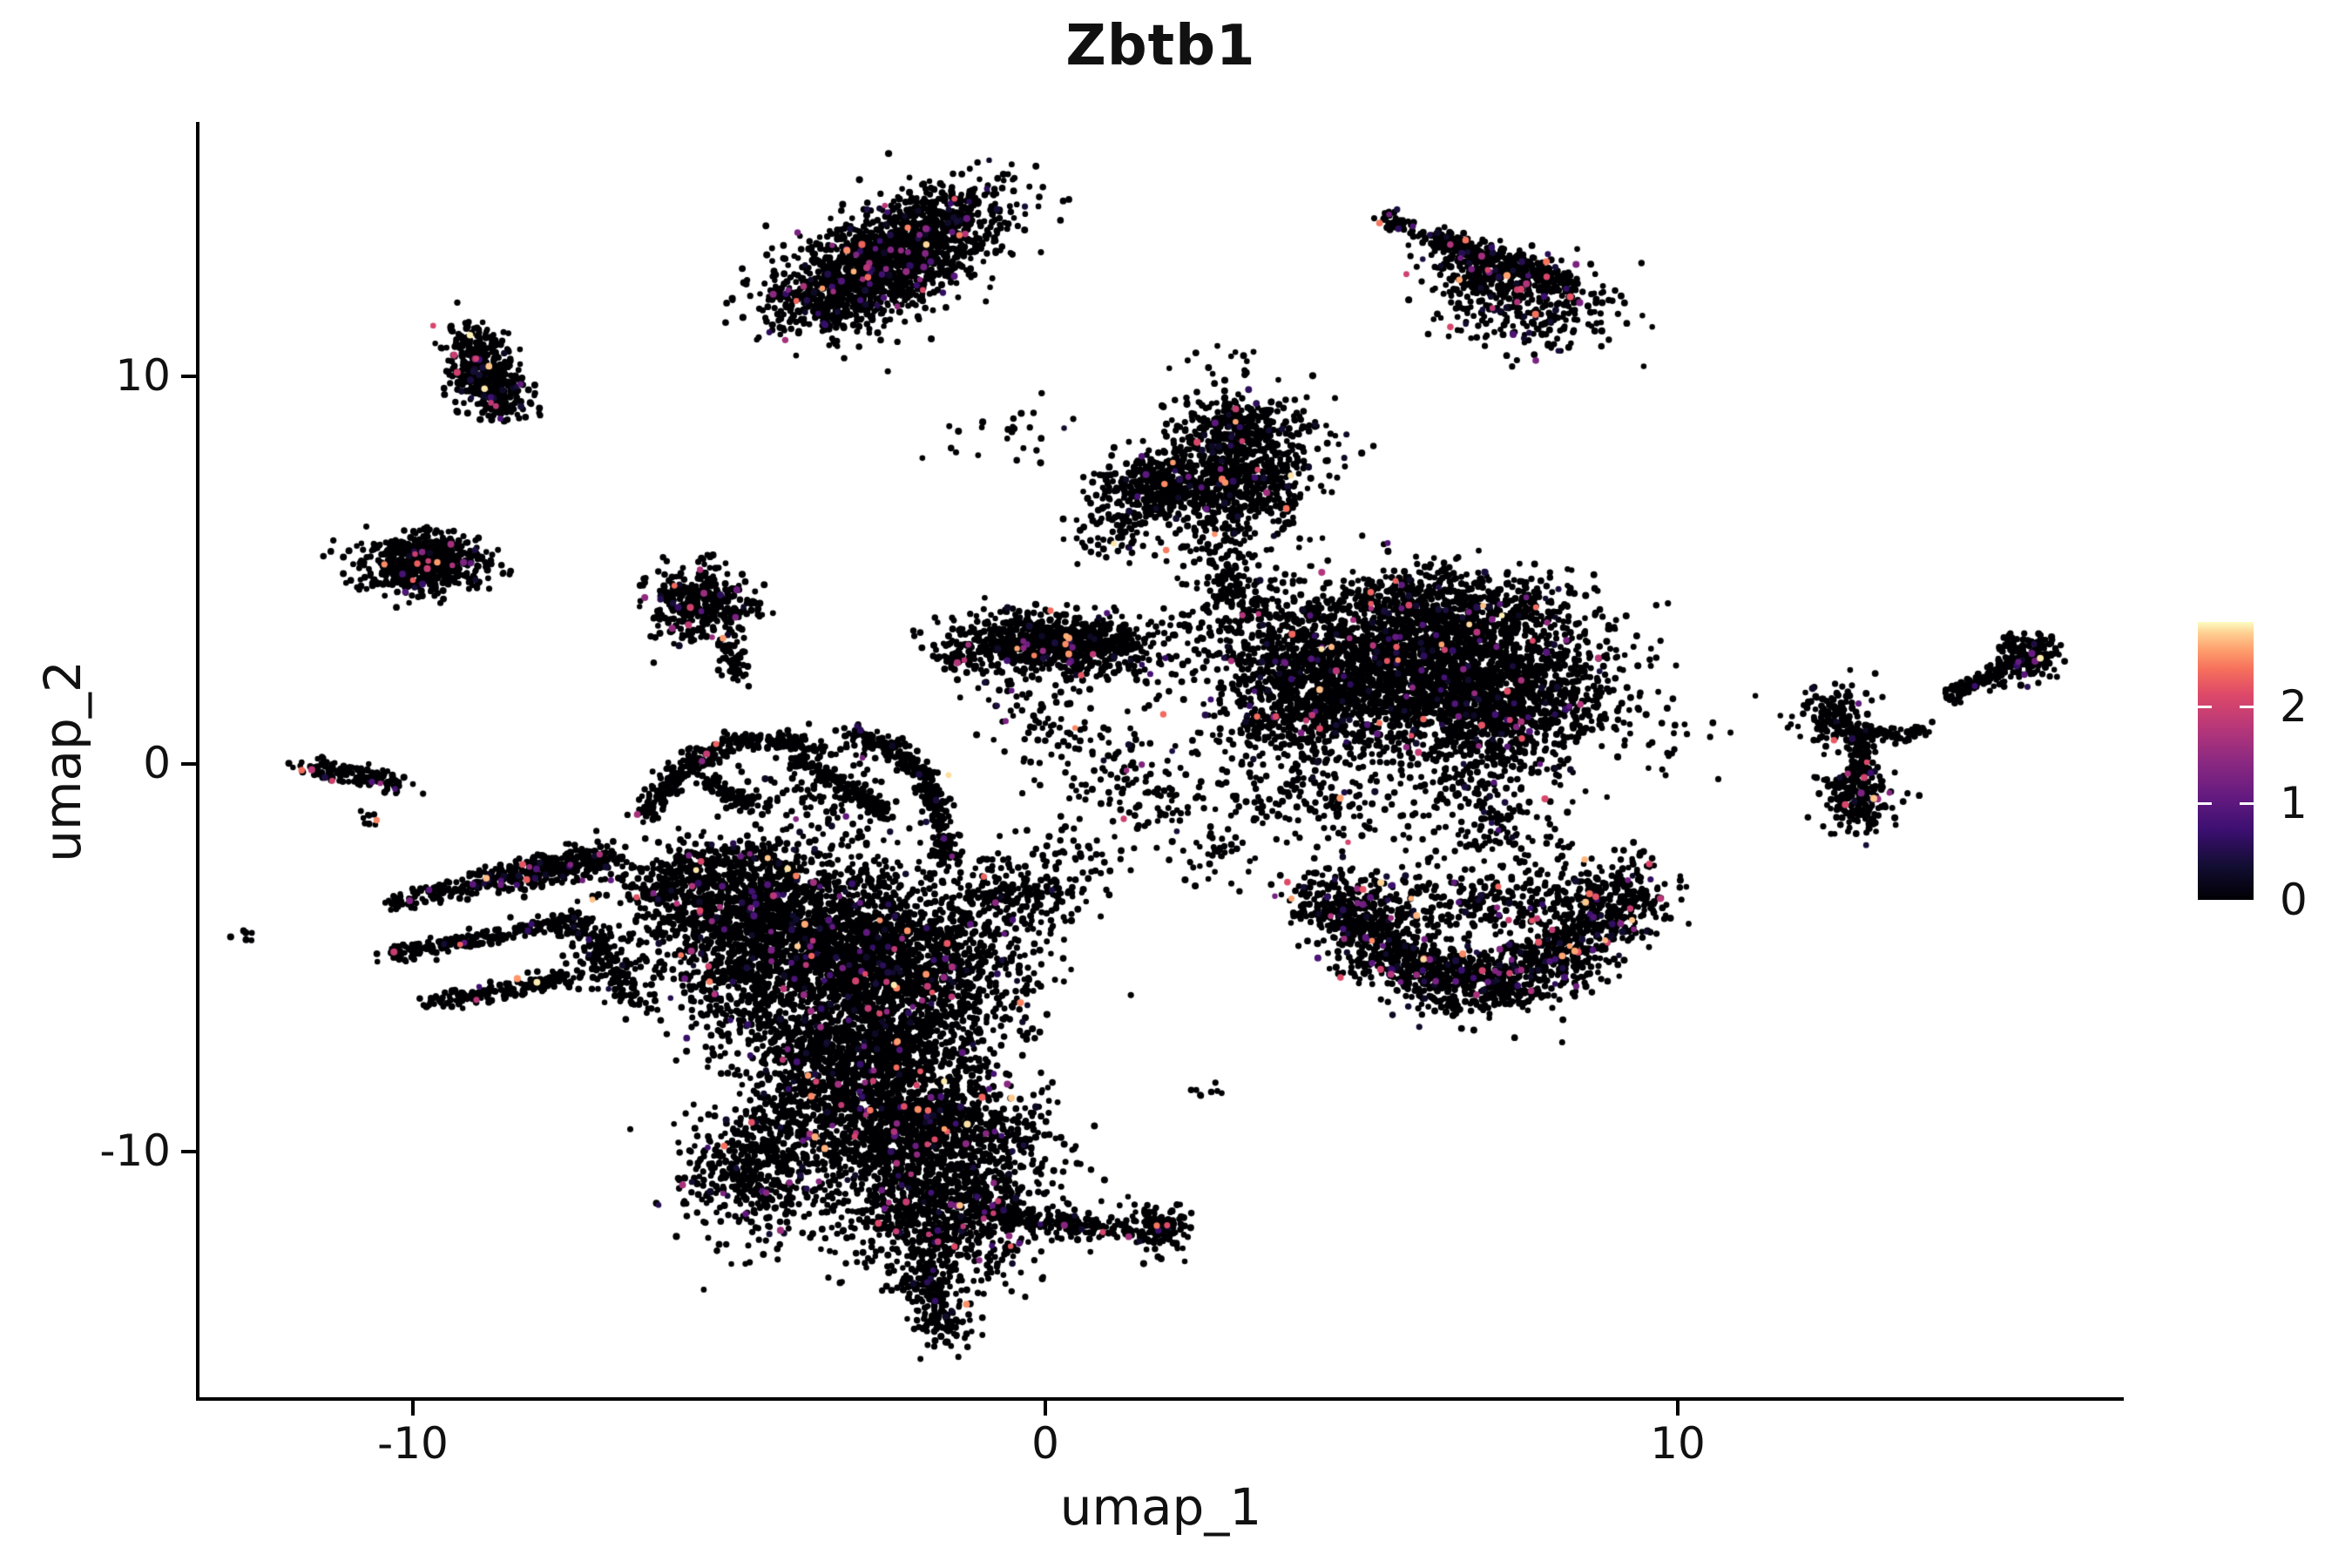  Describe the element at coordinates (1160, 1507) in the screenshot. I see `x-axis-title: umap_1` at that location.